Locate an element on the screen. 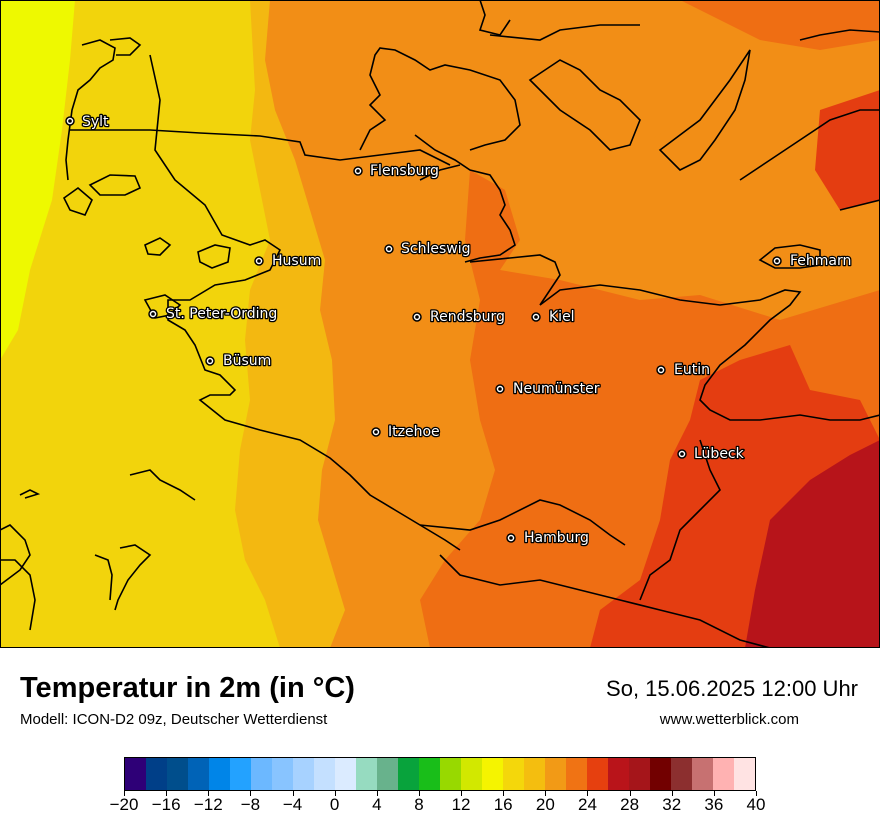 The width and height of the screenshot is (880, 830). city-label-itzehoe: Itzehoe is located at coordinates (414, 432).